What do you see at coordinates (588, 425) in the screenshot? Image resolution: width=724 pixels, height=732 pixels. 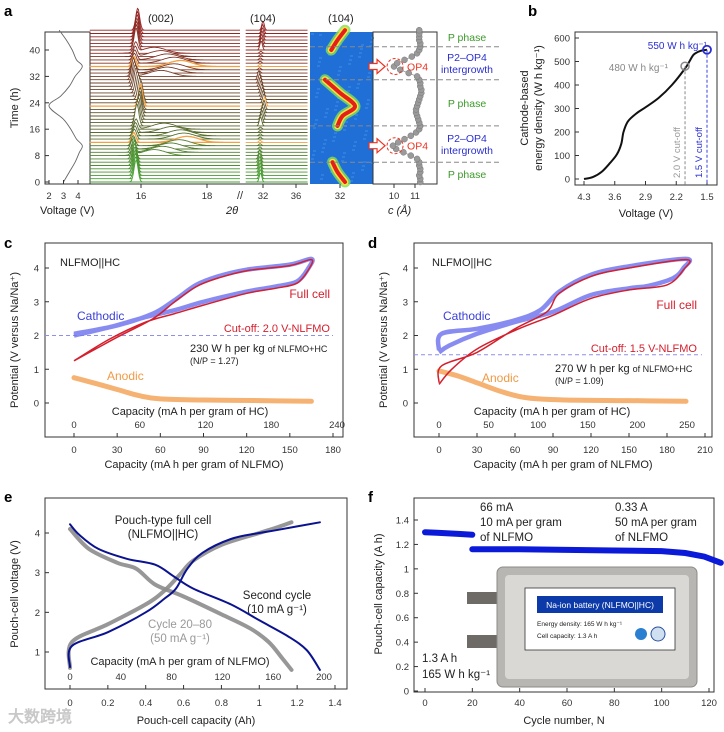 I see `hc-tick-label: 150` at bounding box center [588, 425].